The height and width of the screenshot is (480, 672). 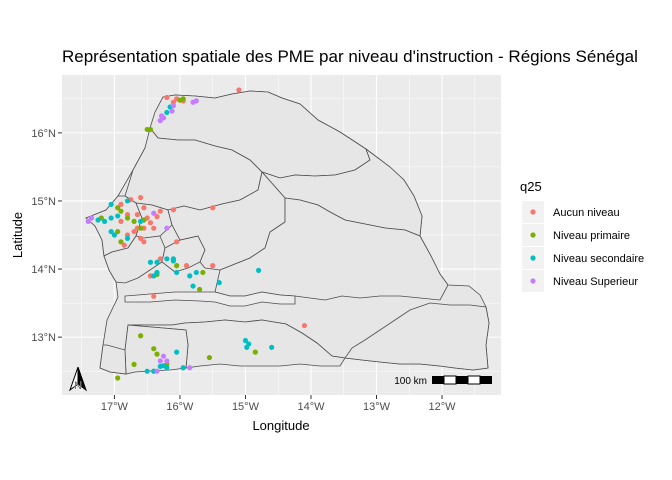 What do you see at coordinates (43, 338) in the screenshot?
I see `y-tick-label: 13°N` at bounding box center [43, 338].